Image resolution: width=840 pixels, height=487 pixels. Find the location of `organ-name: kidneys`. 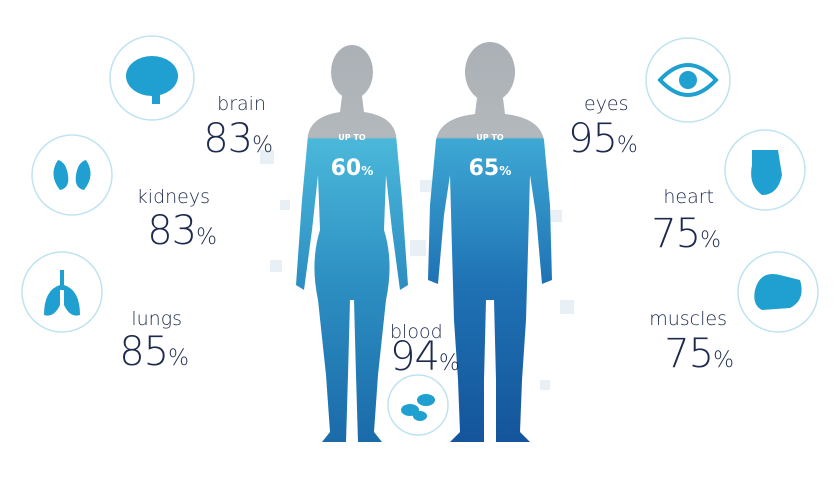

organ-name: kidneys is located at coordinates (173, 197).